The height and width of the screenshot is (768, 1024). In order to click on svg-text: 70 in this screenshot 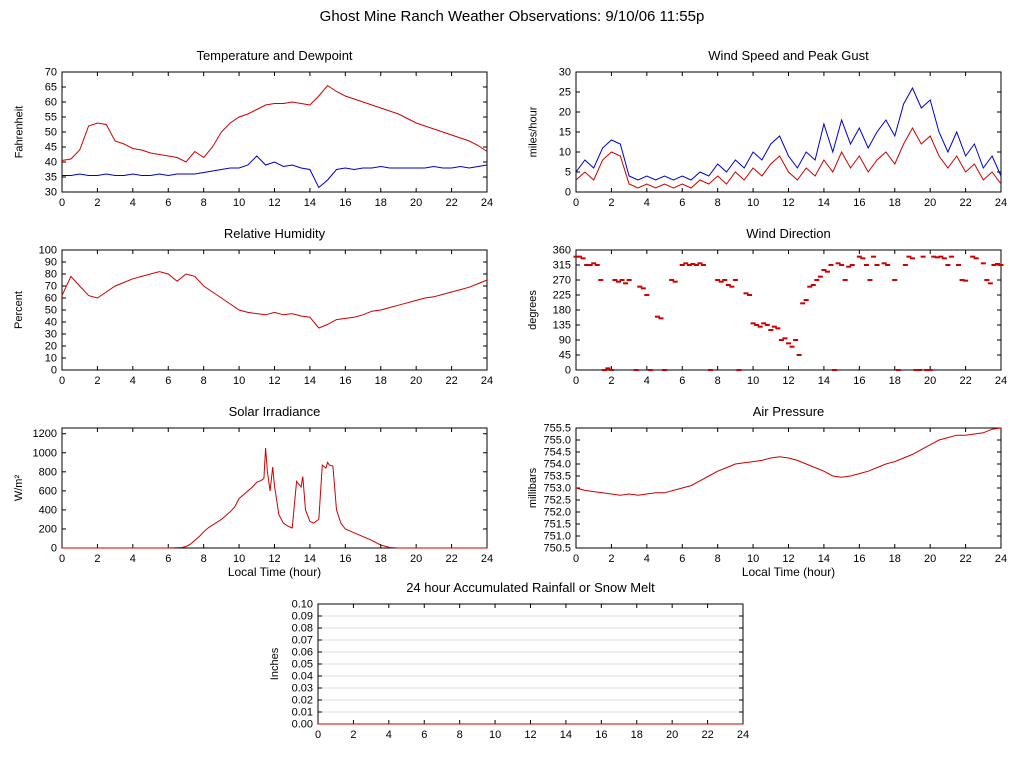, I will do `click(51, 287)`.